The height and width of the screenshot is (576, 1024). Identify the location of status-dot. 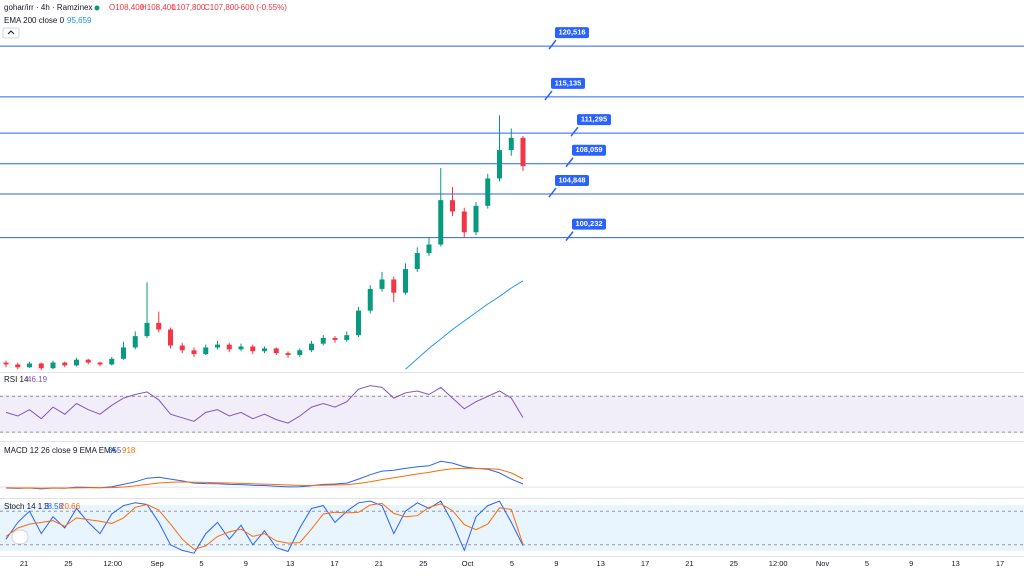
(97, 8).